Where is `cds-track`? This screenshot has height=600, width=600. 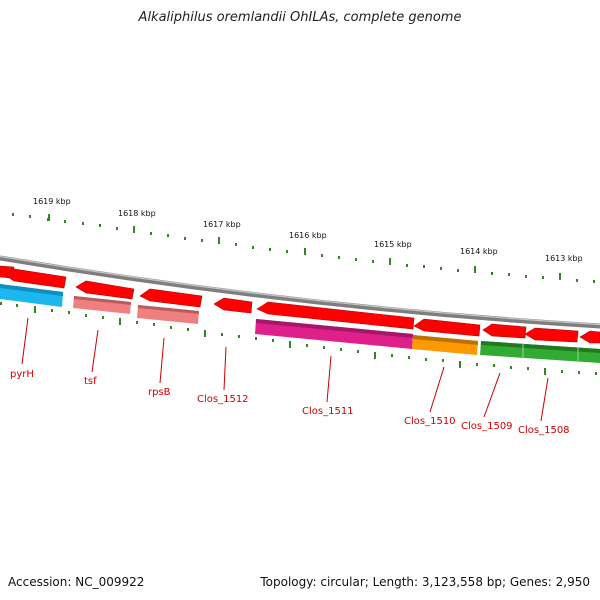 cds-track is located at coordinates (300, 304).